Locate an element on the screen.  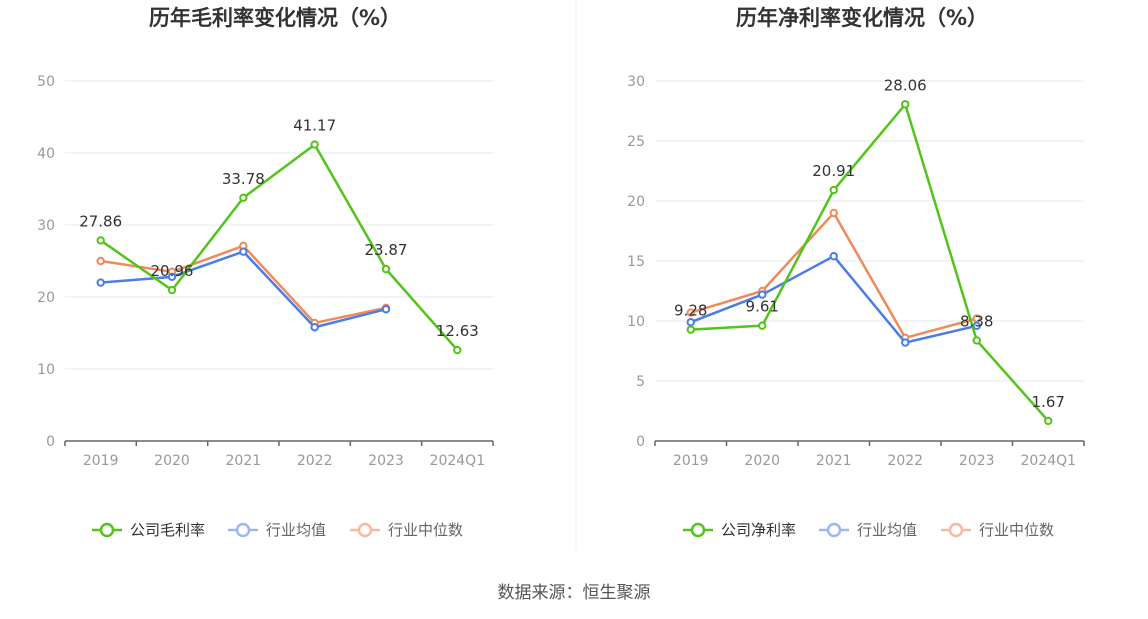
legend-label: 公司净利率 is located at coordinates (758, 530).